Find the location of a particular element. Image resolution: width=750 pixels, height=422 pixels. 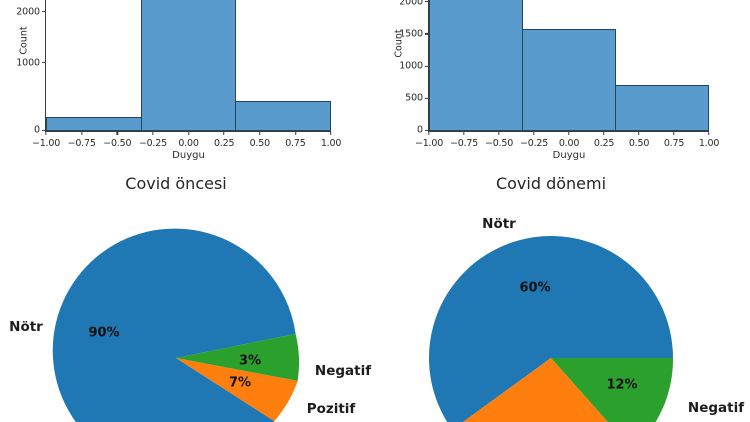

hist-left-xtick-1: −0.75 is located at coordinates (82, 140).